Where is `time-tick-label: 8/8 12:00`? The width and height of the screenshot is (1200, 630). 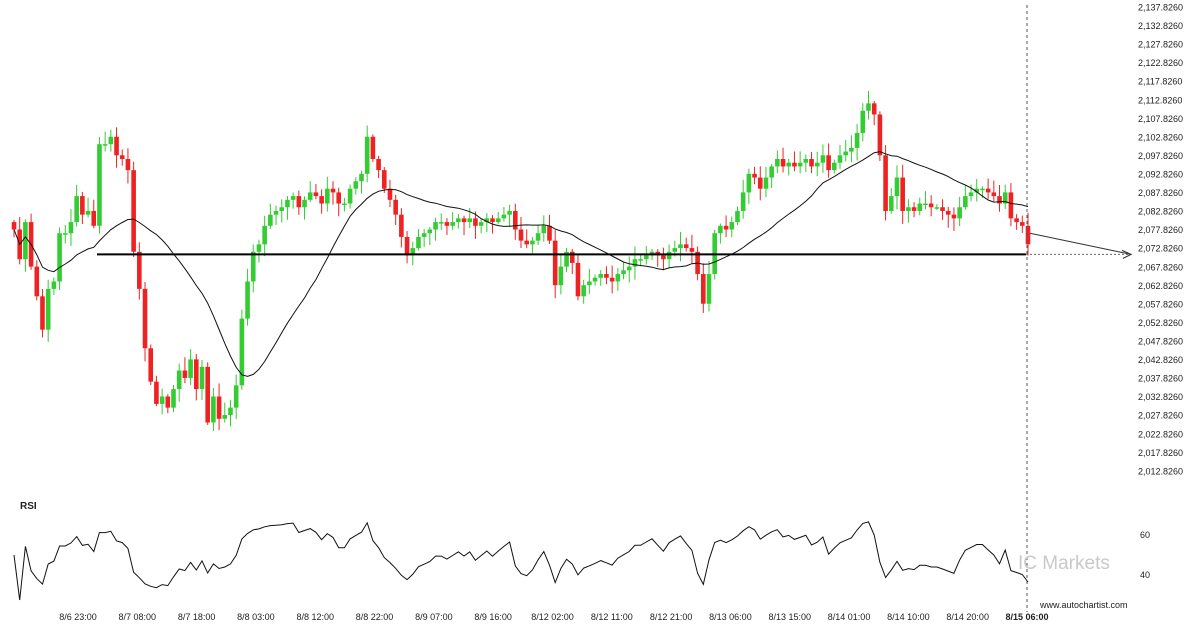 time-tick-label: 8/8 12:00 is located at coordinates (315, 617).